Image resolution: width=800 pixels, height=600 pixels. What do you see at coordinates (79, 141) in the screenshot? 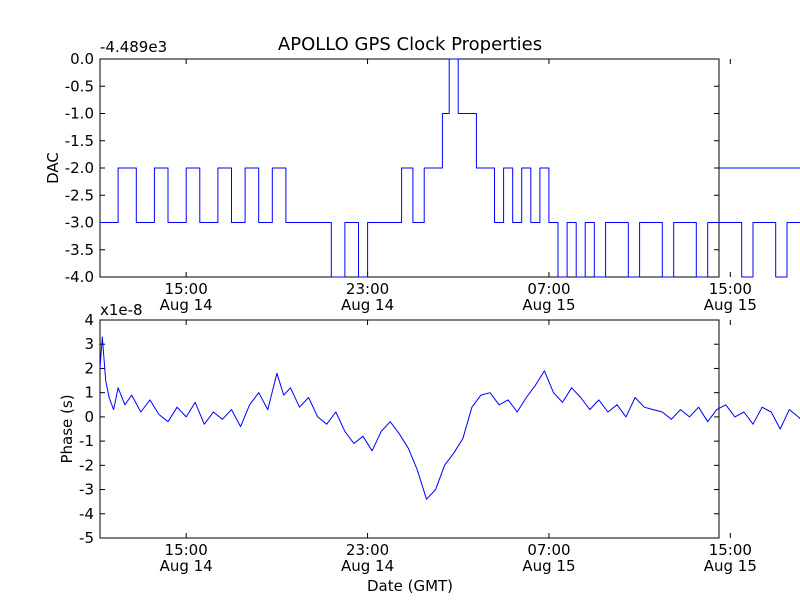
I see `ytick-label: -1.5` at bounding box center [79, 141].